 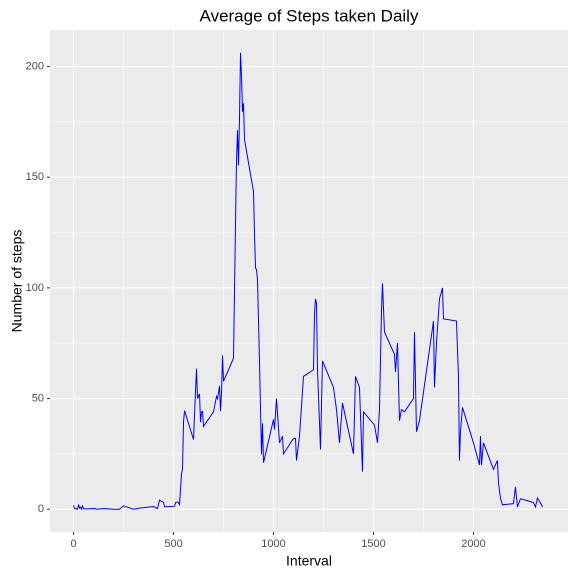 I want to click on y-axis-title: Number of steps, so click(x=17, y=281).